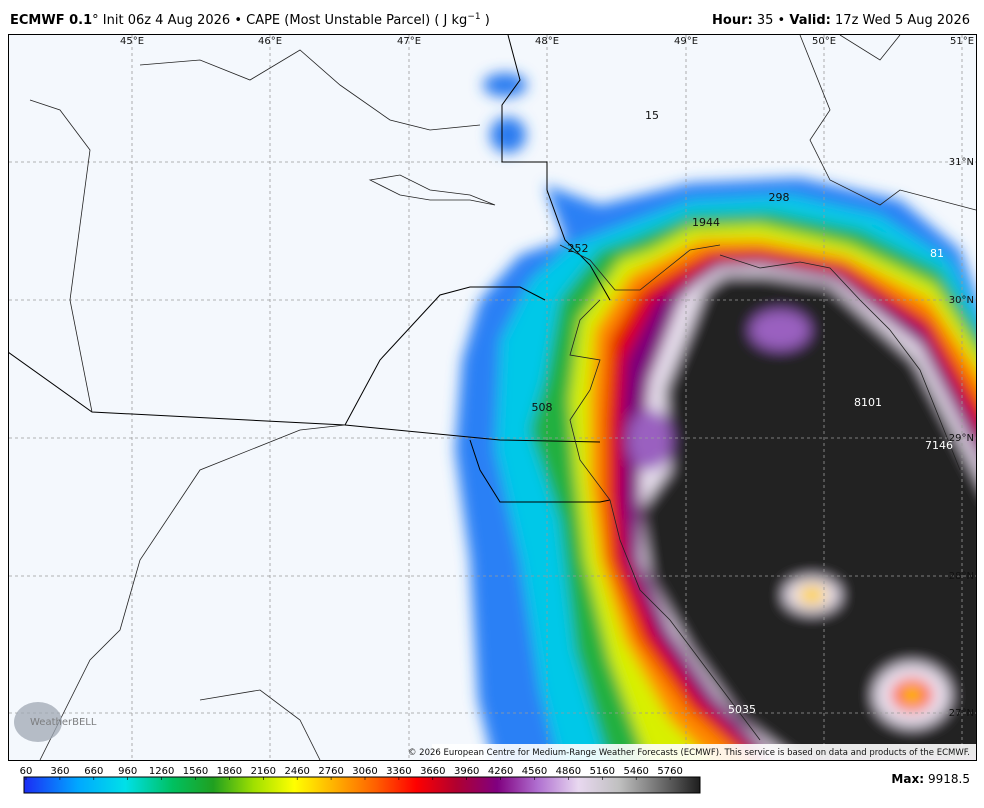  What do you see at coordinates (961, 576) in the screenshot?
I see `lat-label: 28°N` at bounding box center [961, 576].